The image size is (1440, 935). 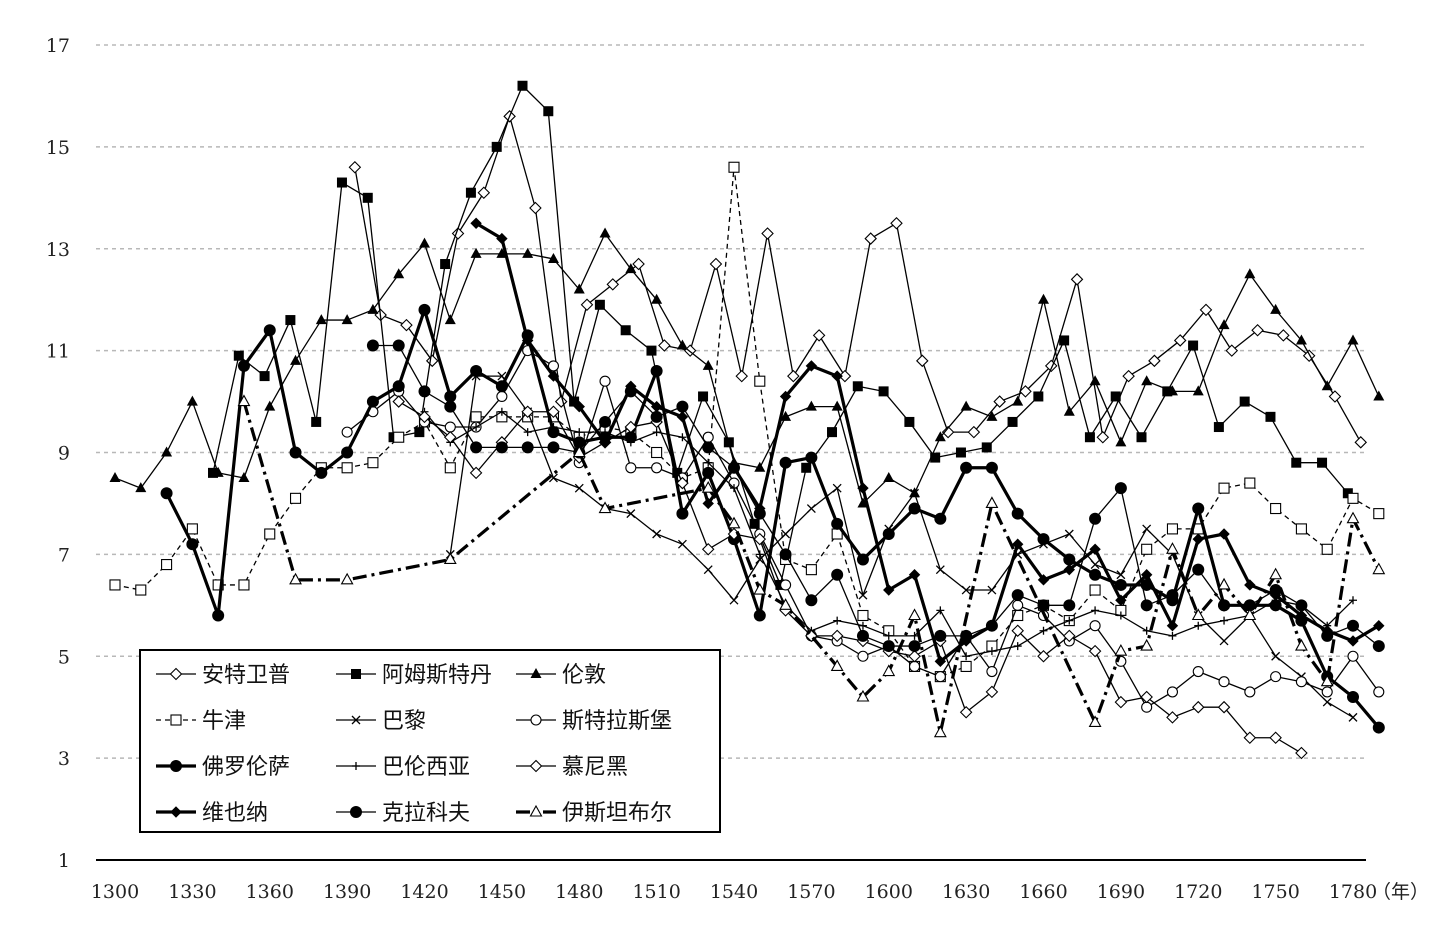 I want to click on legend-label: 伊斯坦布尔, so click(x=617, y=813).